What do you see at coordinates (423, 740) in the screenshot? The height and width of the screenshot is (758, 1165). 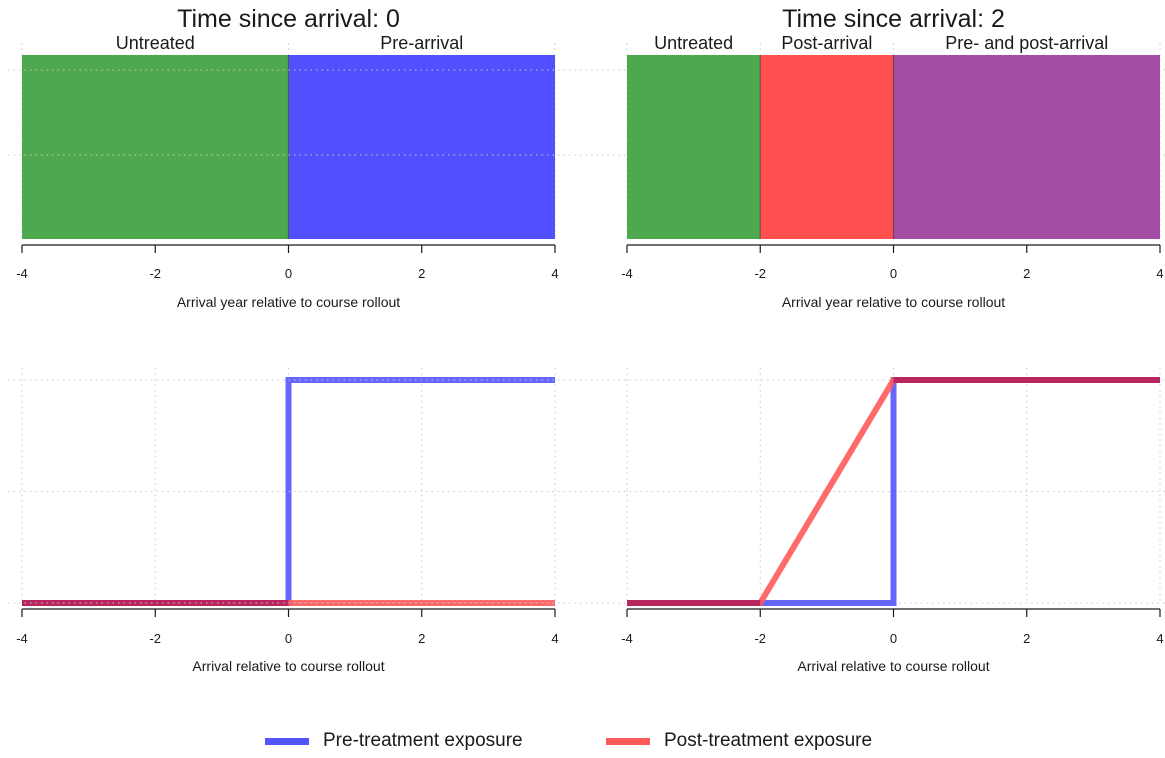 I see `legend-label-pre-treatment: Pre-treatment exposure` at bounding box center [423, 740].